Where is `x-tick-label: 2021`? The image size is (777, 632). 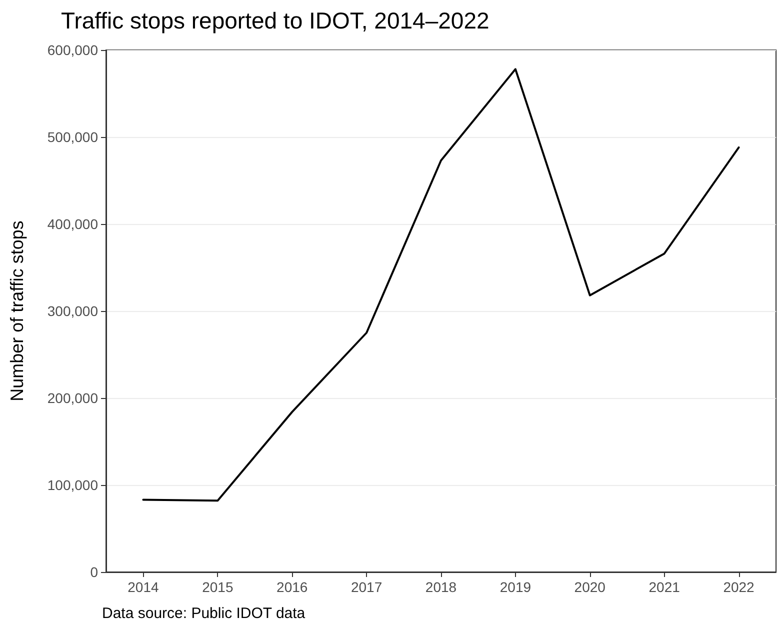 x-tick-label: 2021 is located at coordinates (664, 587).